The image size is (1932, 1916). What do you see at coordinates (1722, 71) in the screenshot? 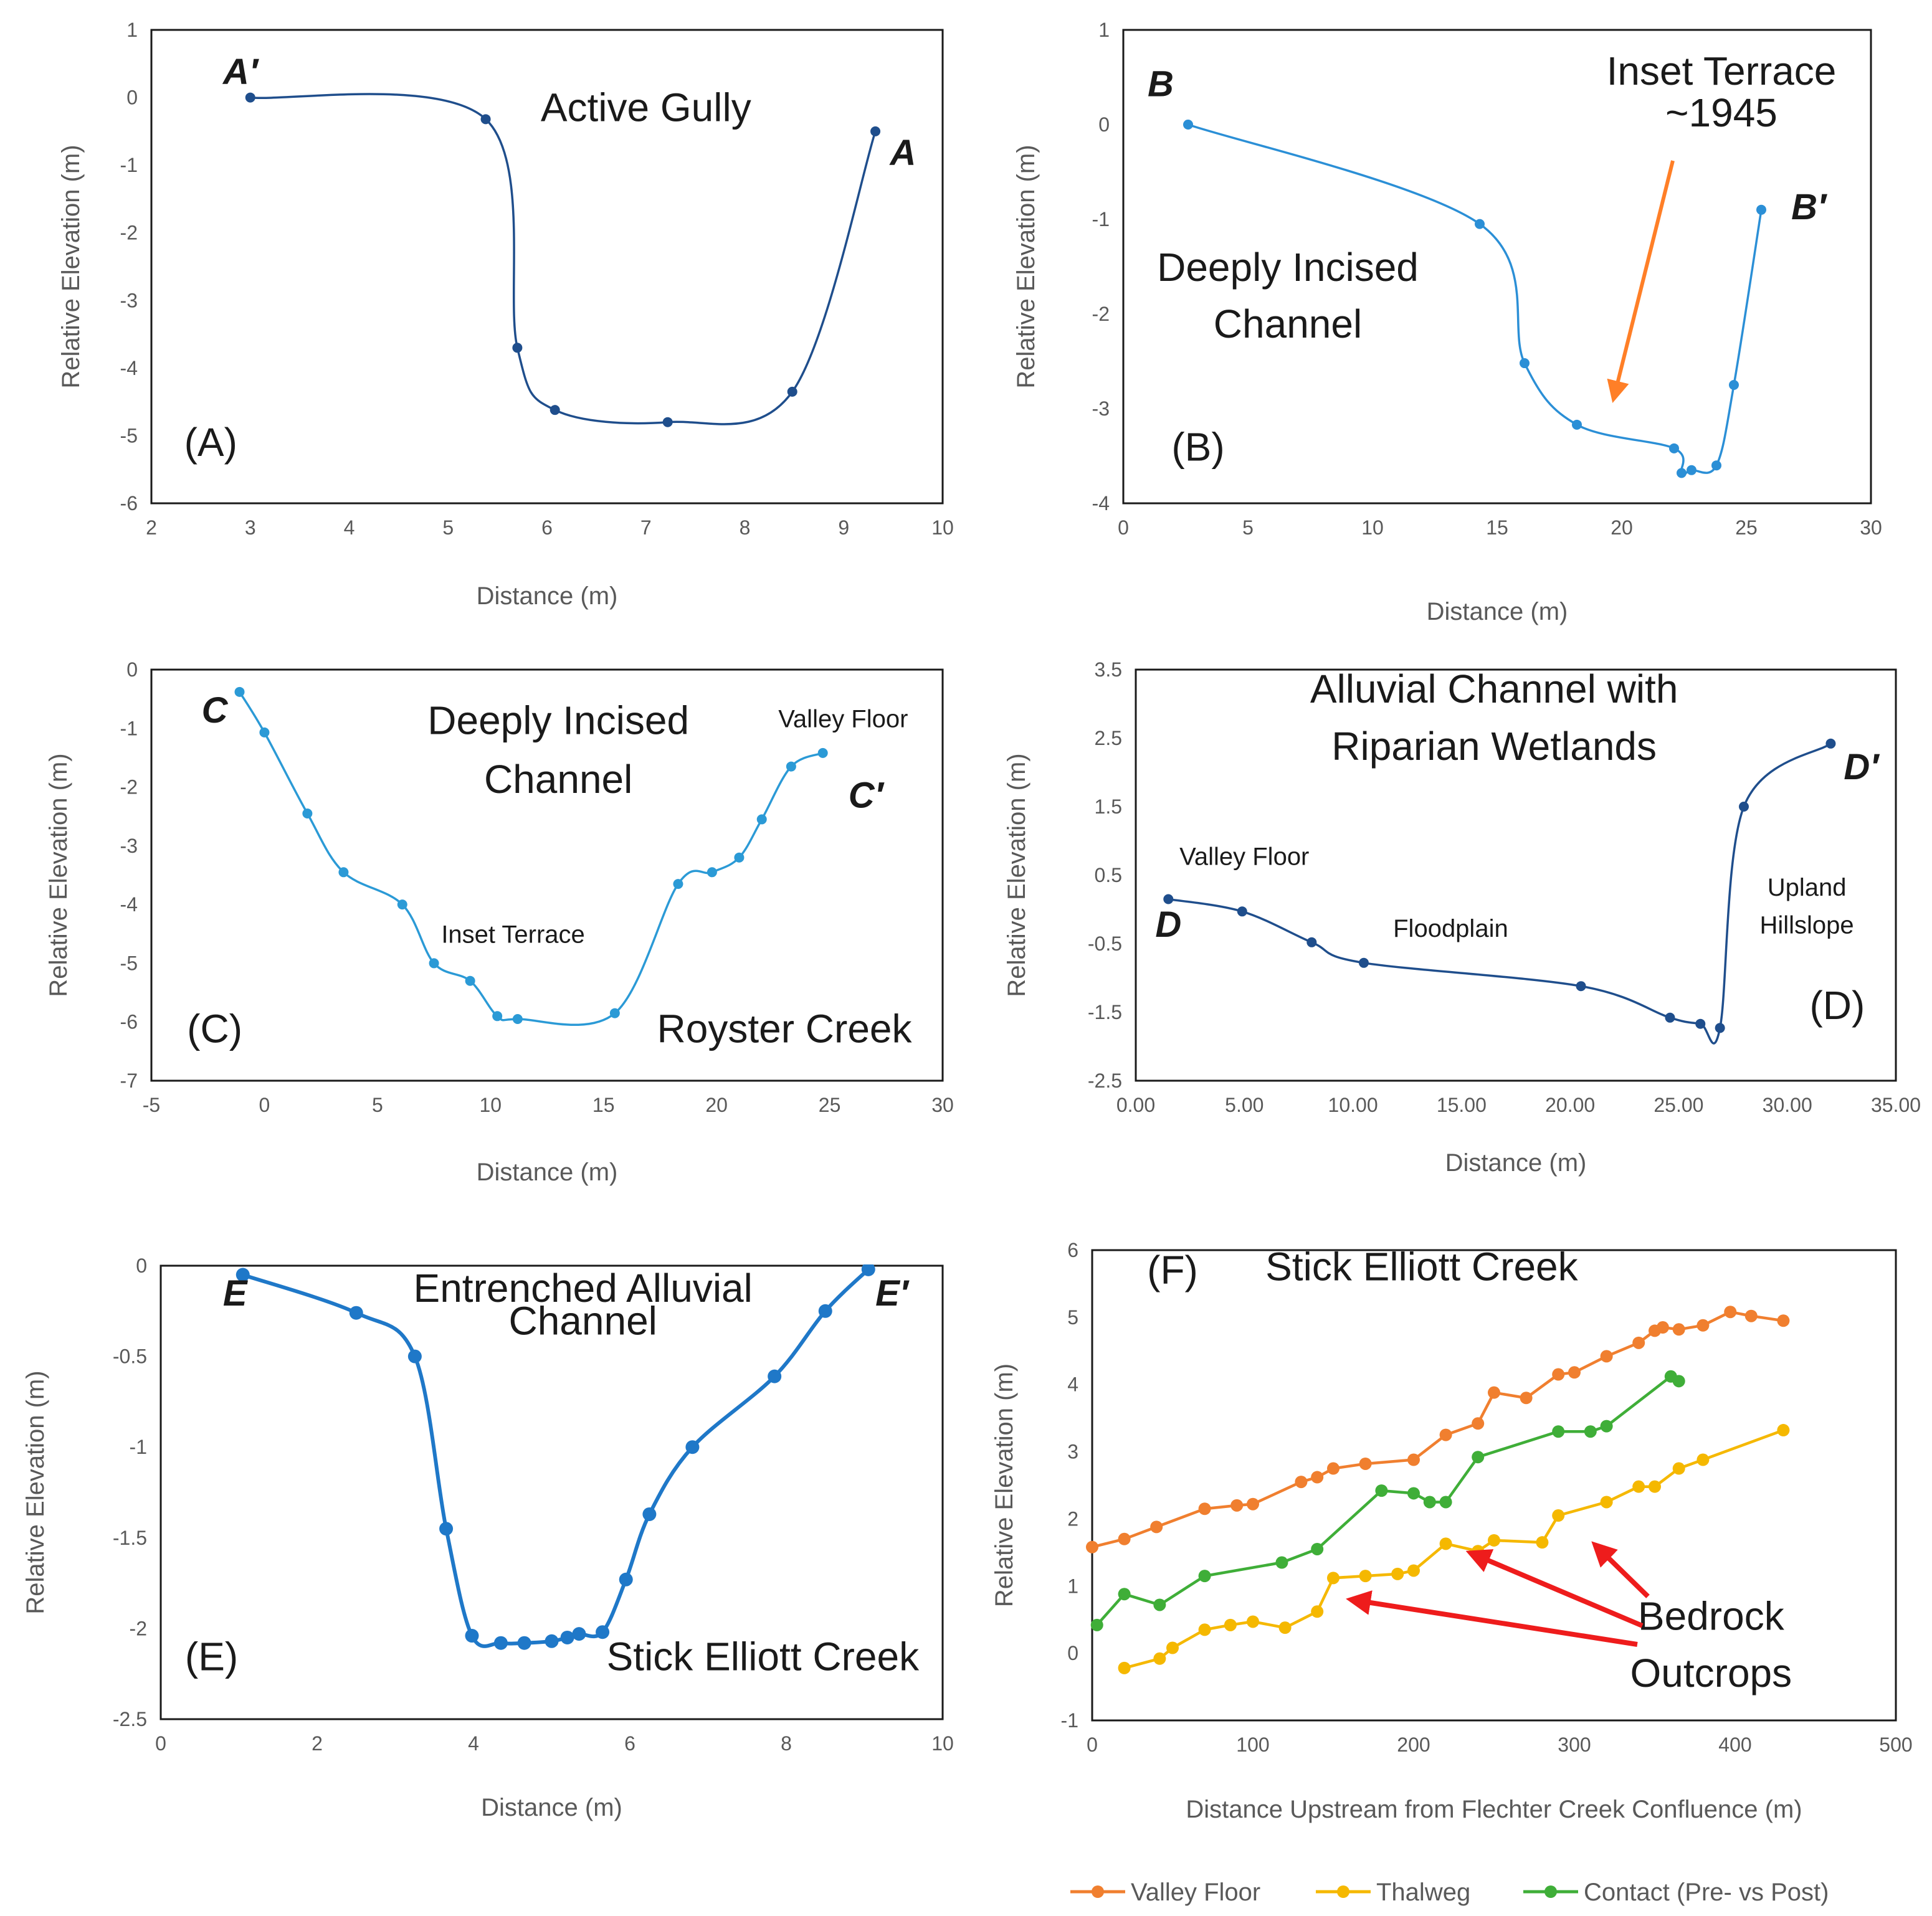
I see `annotation-label: Inset Terrace` at bounding box center [1722, 71].